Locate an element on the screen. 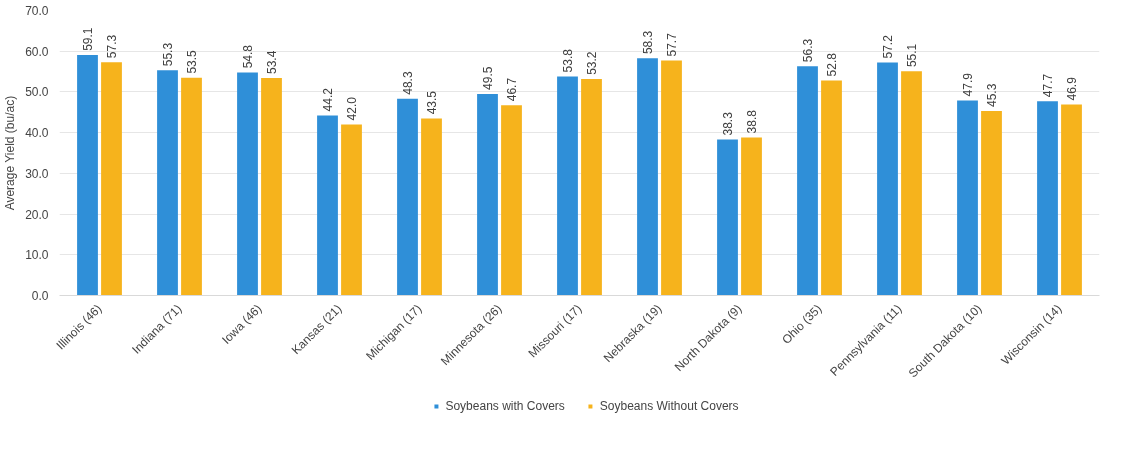 This screenshot has width=1145, height=475. data-label: 57.2 is located at coordinates (888, 46).